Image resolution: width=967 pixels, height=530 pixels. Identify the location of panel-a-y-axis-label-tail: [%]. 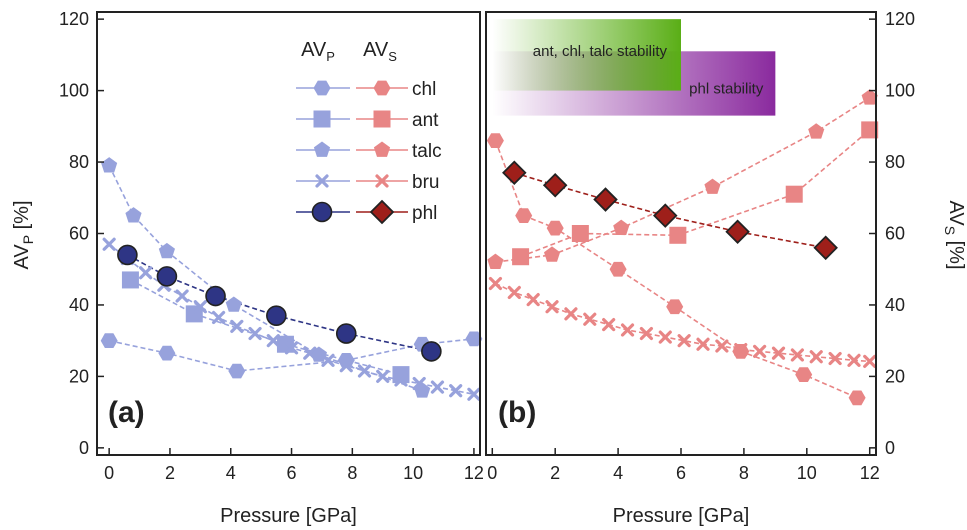
(22, 218).